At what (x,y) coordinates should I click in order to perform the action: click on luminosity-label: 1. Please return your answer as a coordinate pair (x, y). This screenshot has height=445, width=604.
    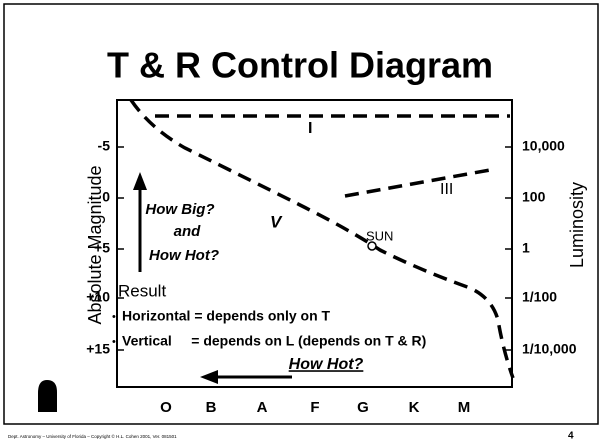
    Looking at the image, I should click on (526, 248).